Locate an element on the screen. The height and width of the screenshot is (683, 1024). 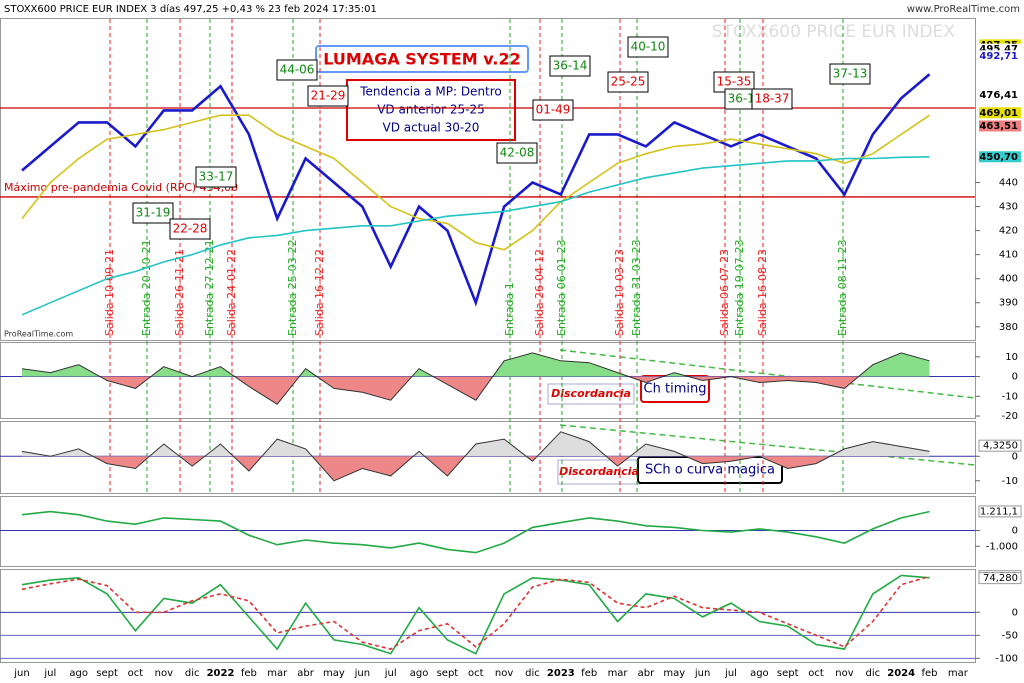
y-tick-label: 10 is located at coordinates (1011, 357).